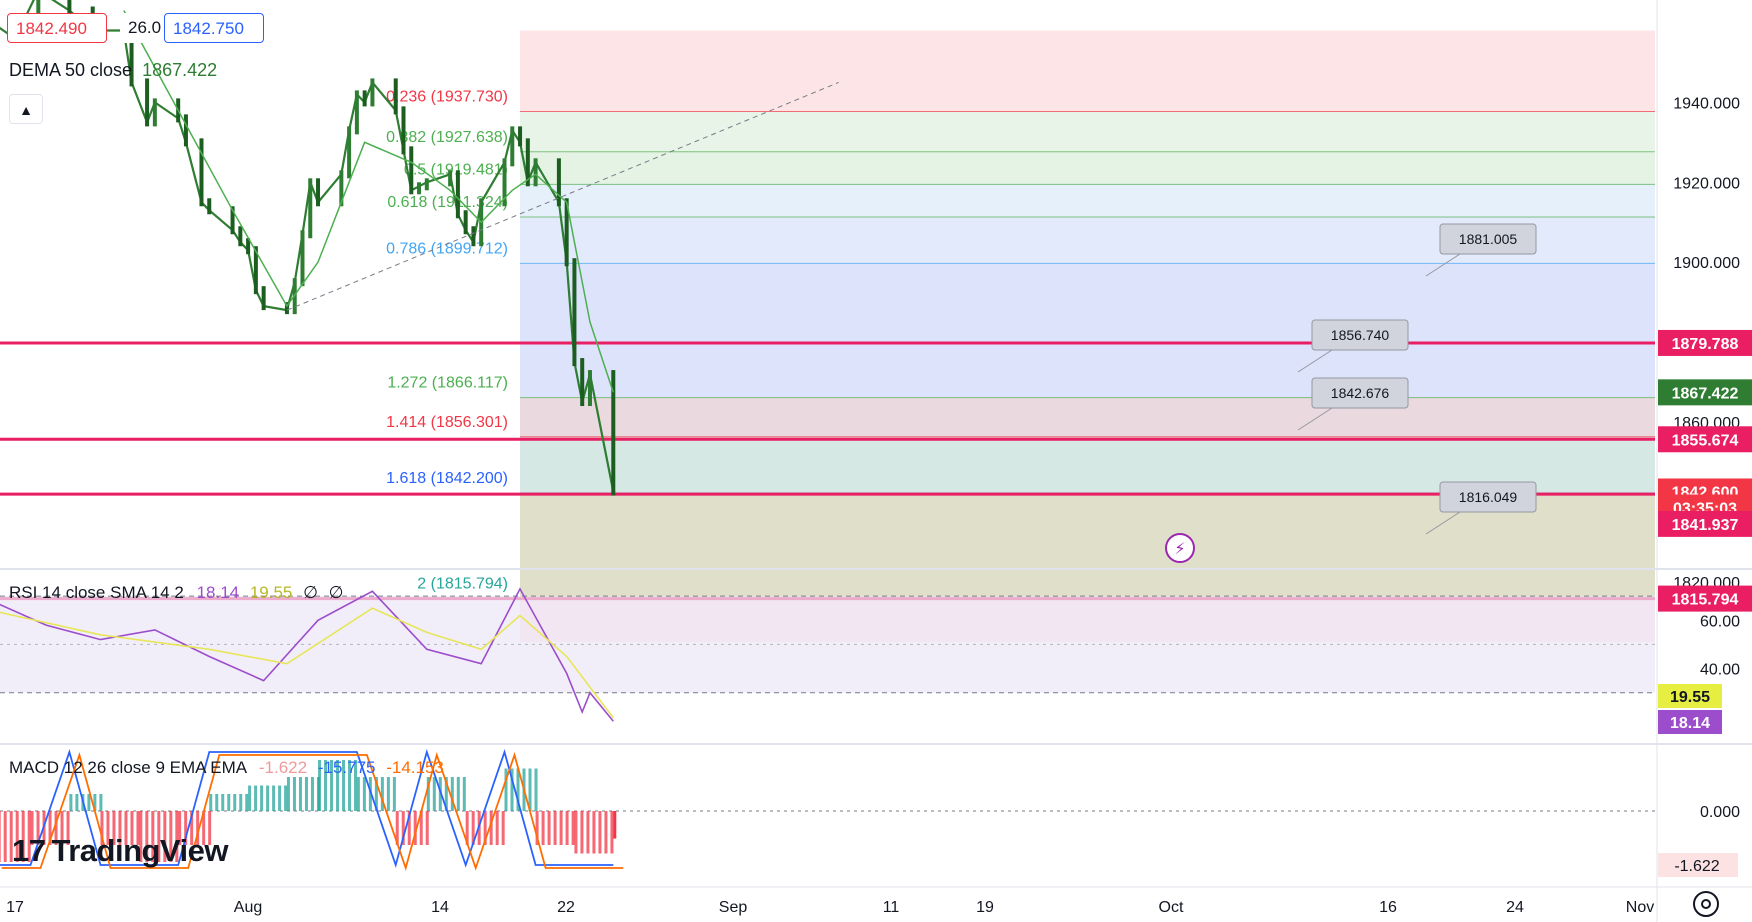  I want to click on settings-icon, so click(1706, 904).